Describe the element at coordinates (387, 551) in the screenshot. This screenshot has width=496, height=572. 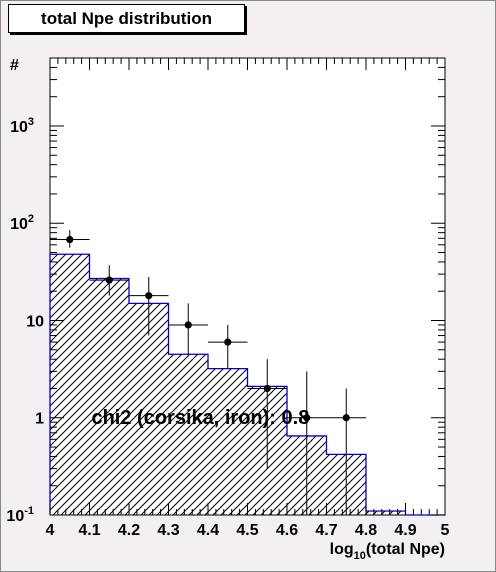
I see `x-axis-label: log10(total Npe)` at that location.